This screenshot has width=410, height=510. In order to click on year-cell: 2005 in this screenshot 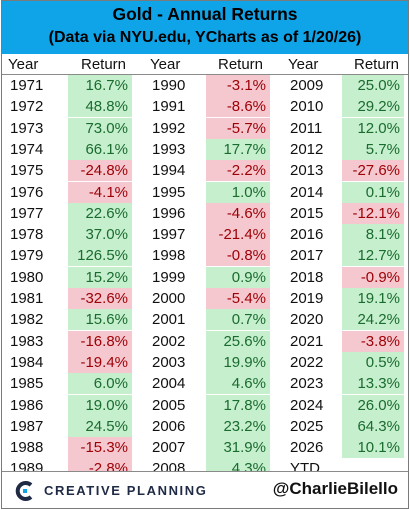, I will do `click(169, 405)`.